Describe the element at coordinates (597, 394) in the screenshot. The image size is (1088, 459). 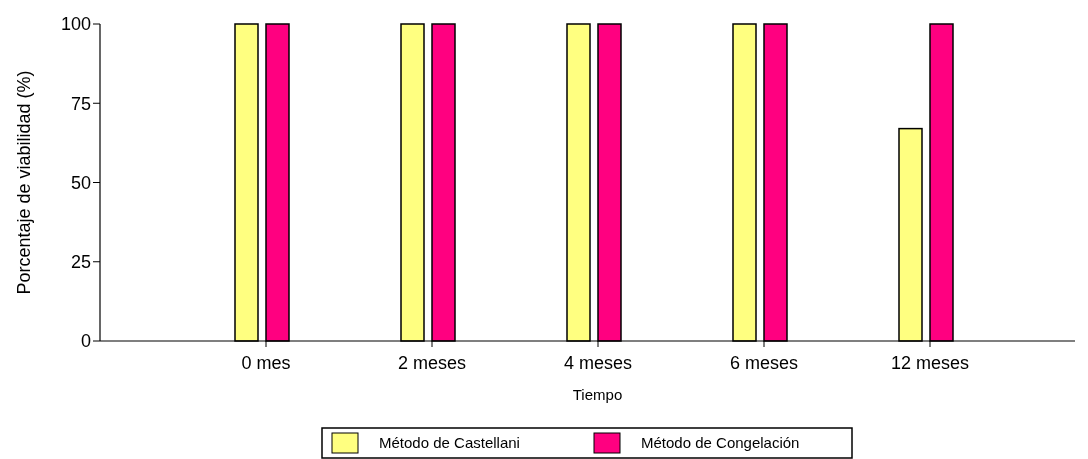
I see `x-axis-title: Tiempo` at that location.